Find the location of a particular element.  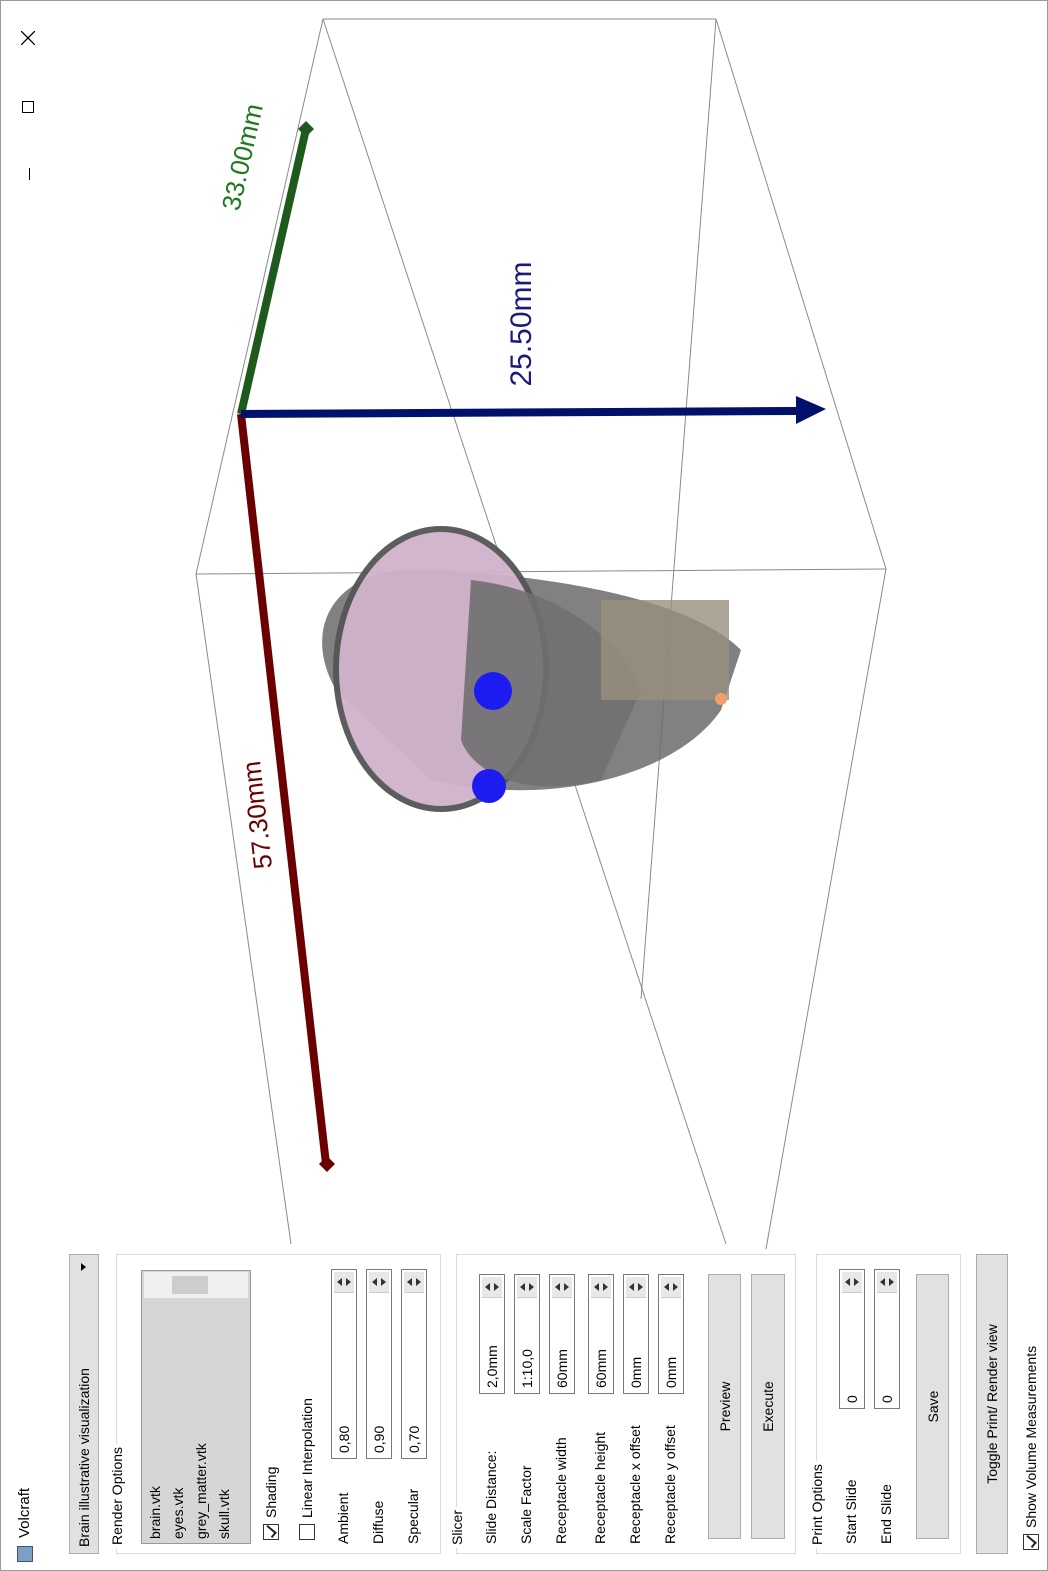

window-title: Volcraft is located at coordinates (24, 1512).